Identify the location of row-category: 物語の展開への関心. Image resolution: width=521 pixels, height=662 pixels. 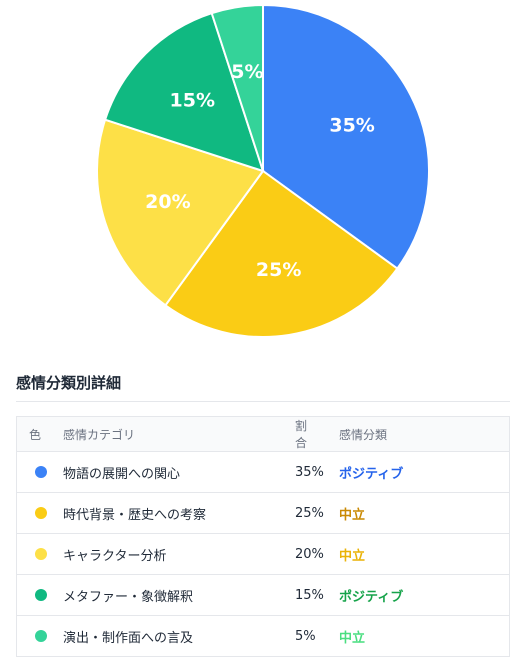
(167, 472).